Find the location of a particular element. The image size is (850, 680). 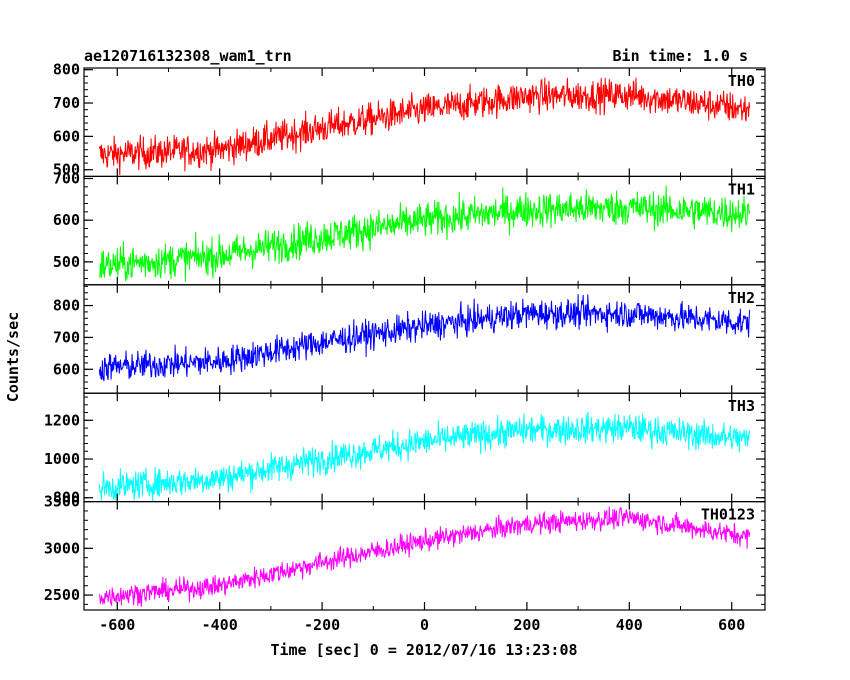

panel-th0123: 2500 3000 3500 TH0123 is located at coordinates (405, 552).